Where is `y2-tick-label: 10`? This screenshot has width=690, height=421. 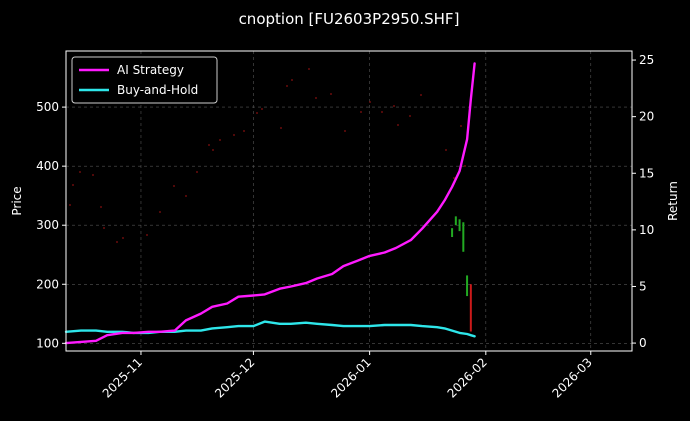
y2-tick-label: 10 is located at coordinates (646, 230).